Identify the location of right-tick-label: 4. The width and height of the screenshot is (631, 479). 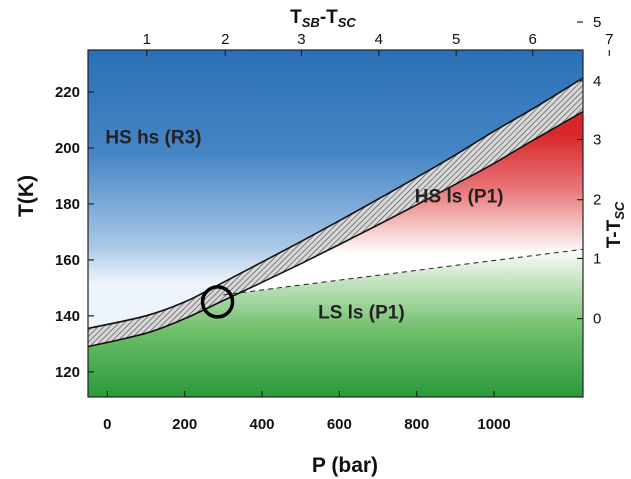
(597, 81).